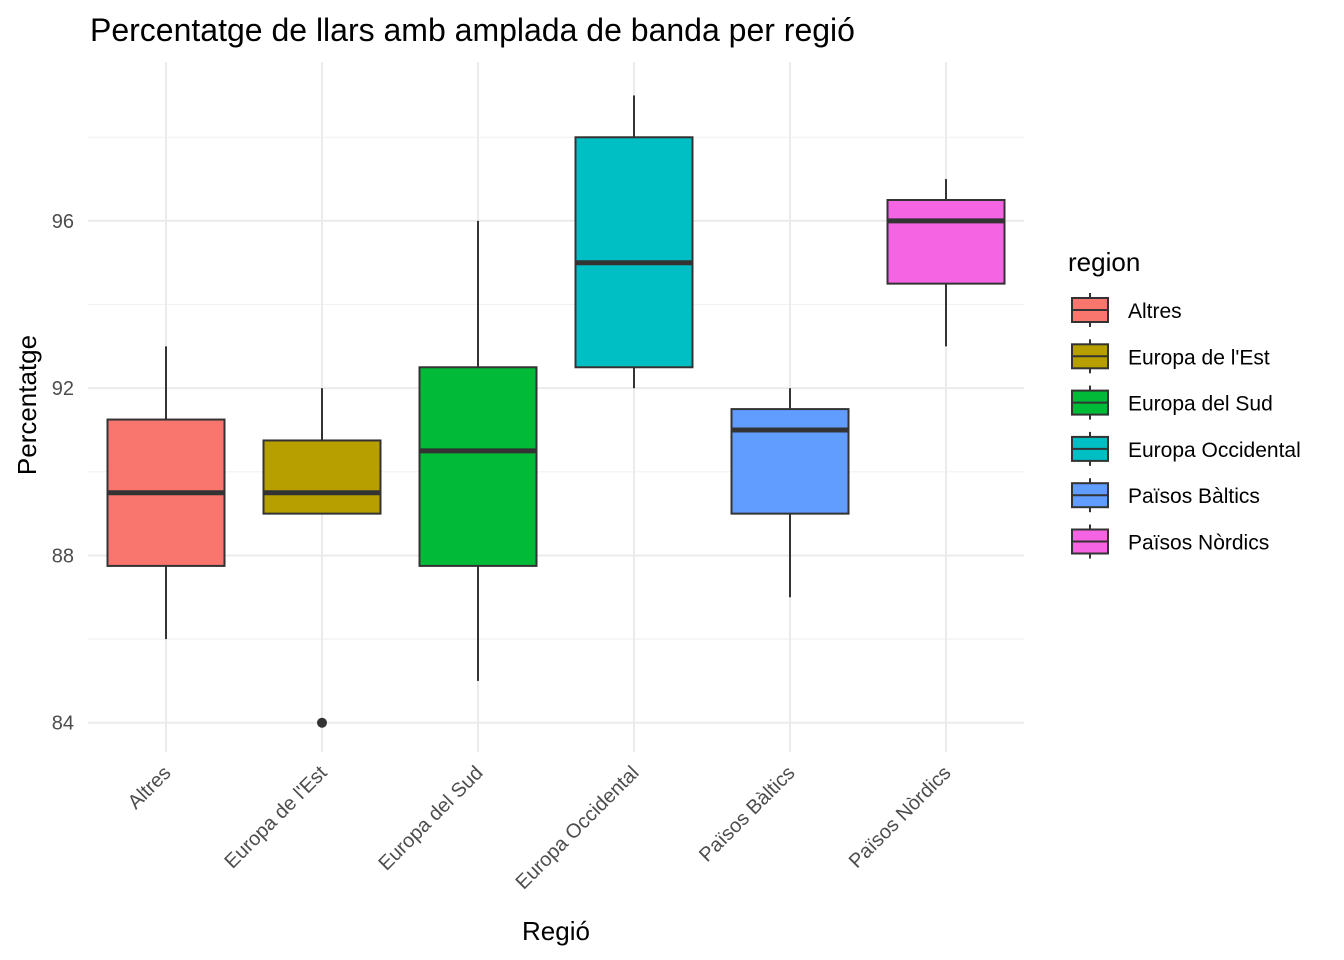 The height and width of the screenshot is (960, 1344). Describe the element at coordinates (1104, 262) in the screenshot. I see `legend-title: region` at that location.